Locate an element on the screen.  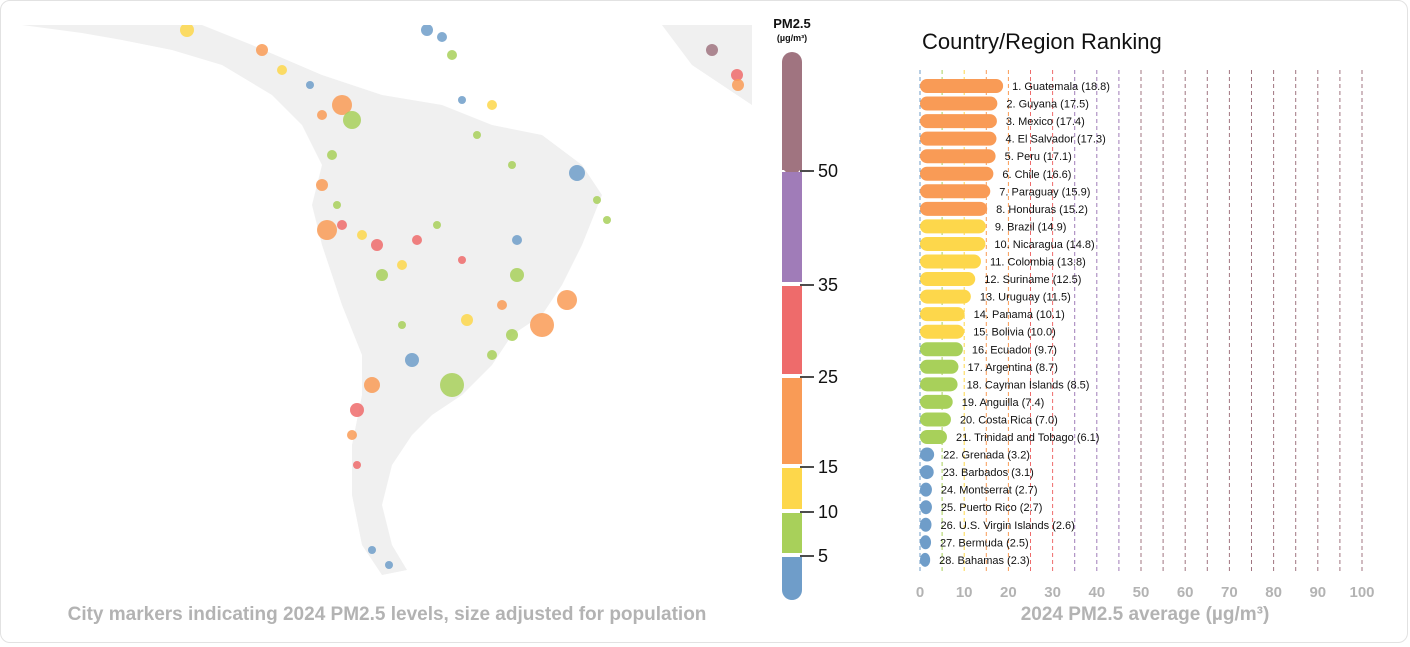
bar-label: 14. Panama (10.1) is located at coordinates (1019, 315).